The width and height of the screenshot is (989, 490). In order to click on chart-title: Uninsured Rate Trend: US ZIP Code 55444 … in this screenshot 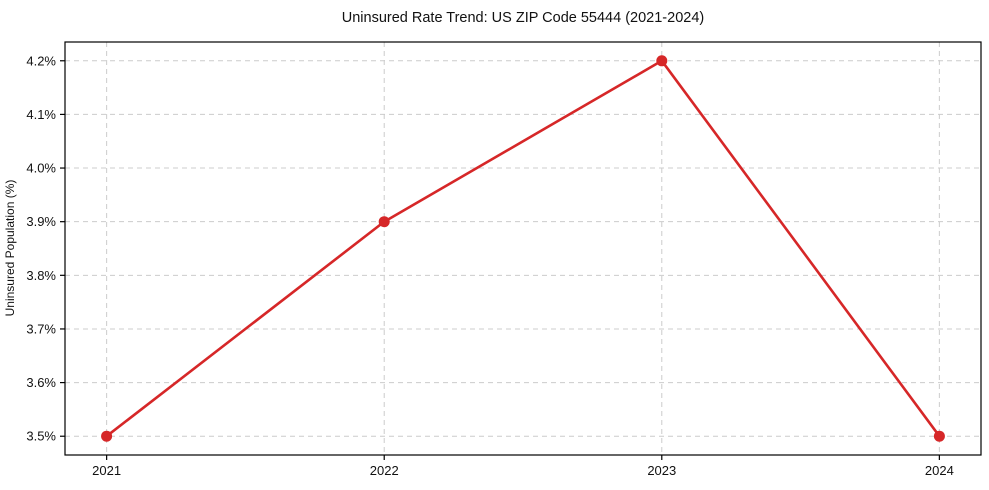, I will do `click(523, 18)`.